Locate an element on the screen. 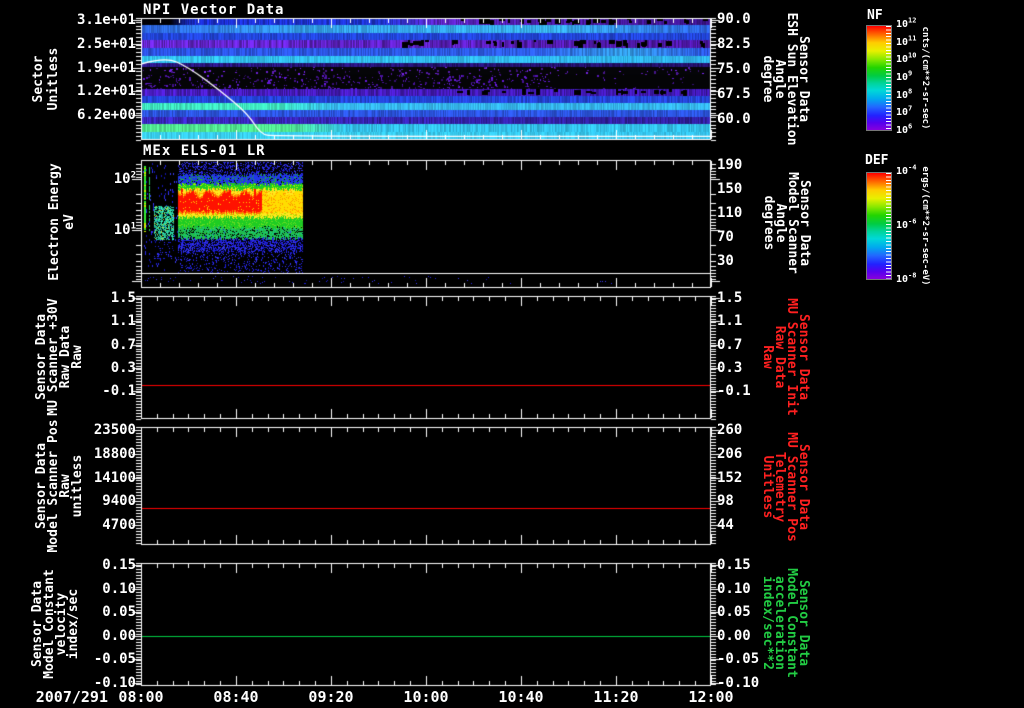 The width and height of the screenshot is (1024, 708). colorbar-title-nf: NF is located at coordinates (875, 15).